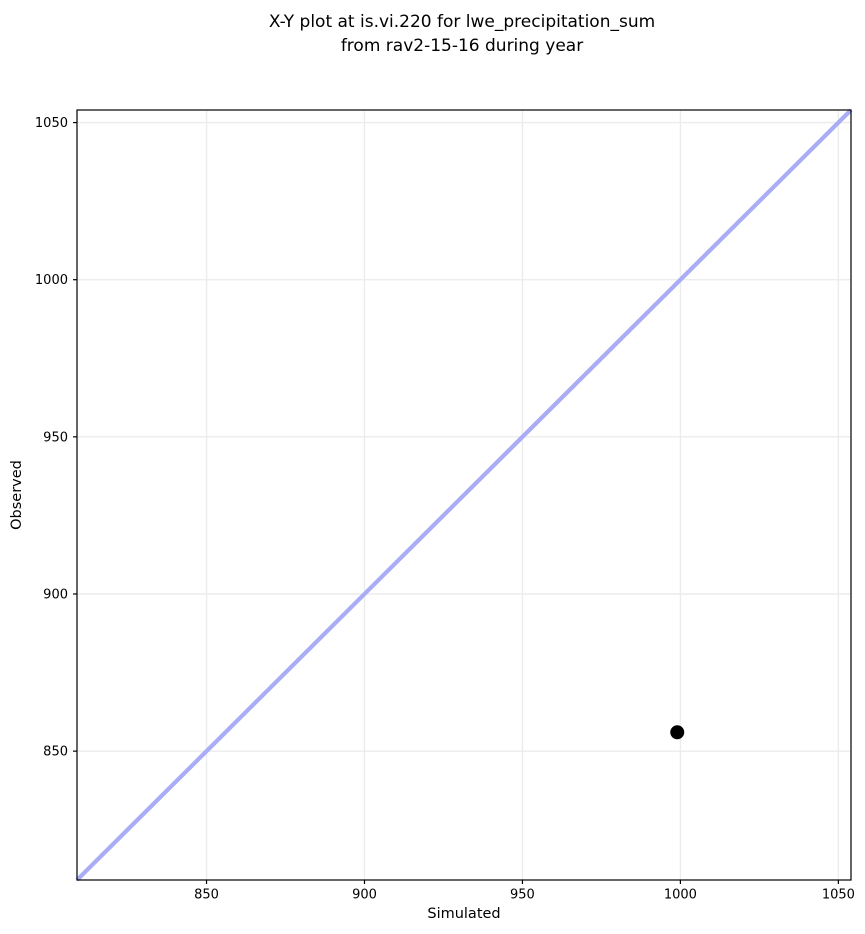 The width and height of the screenshot is (865, 934). What do you see at coordinates (55, 595) in the screenshot?
I see `y-tick-label-900: 900` at bounding box center [55, 595].